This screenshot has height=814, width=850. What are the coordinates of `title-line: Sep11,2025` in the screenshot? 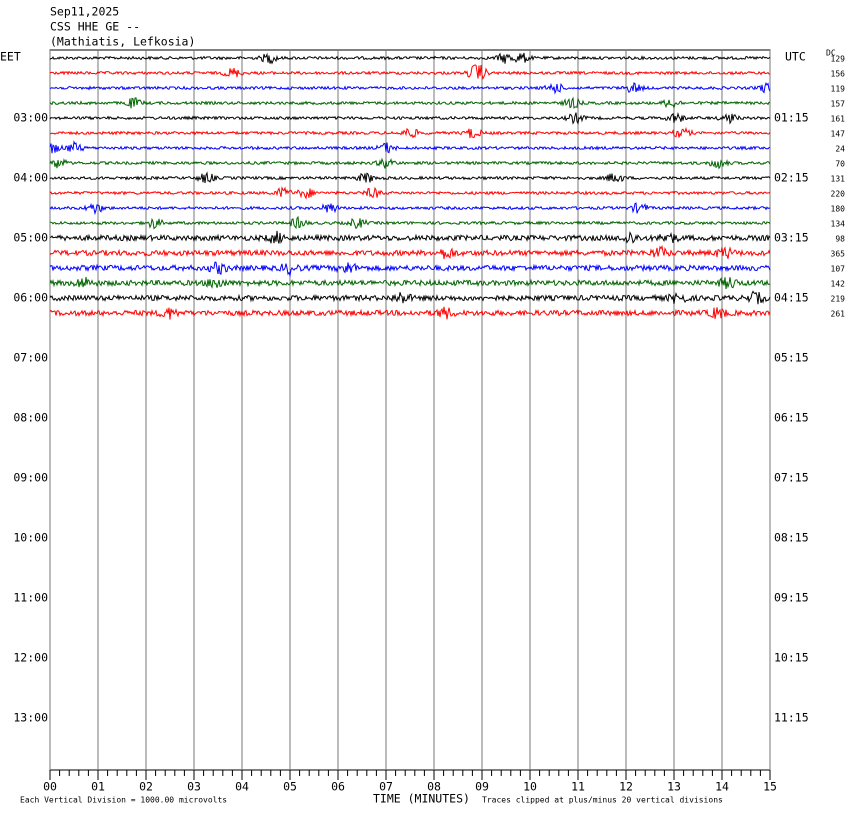 It's located at (84, 12).